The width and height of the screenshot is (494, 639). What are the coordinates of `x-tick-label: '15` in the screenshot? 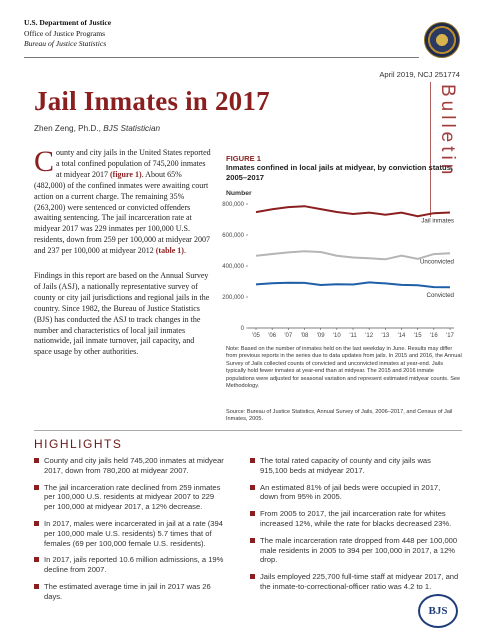 It's located at (418, 336).